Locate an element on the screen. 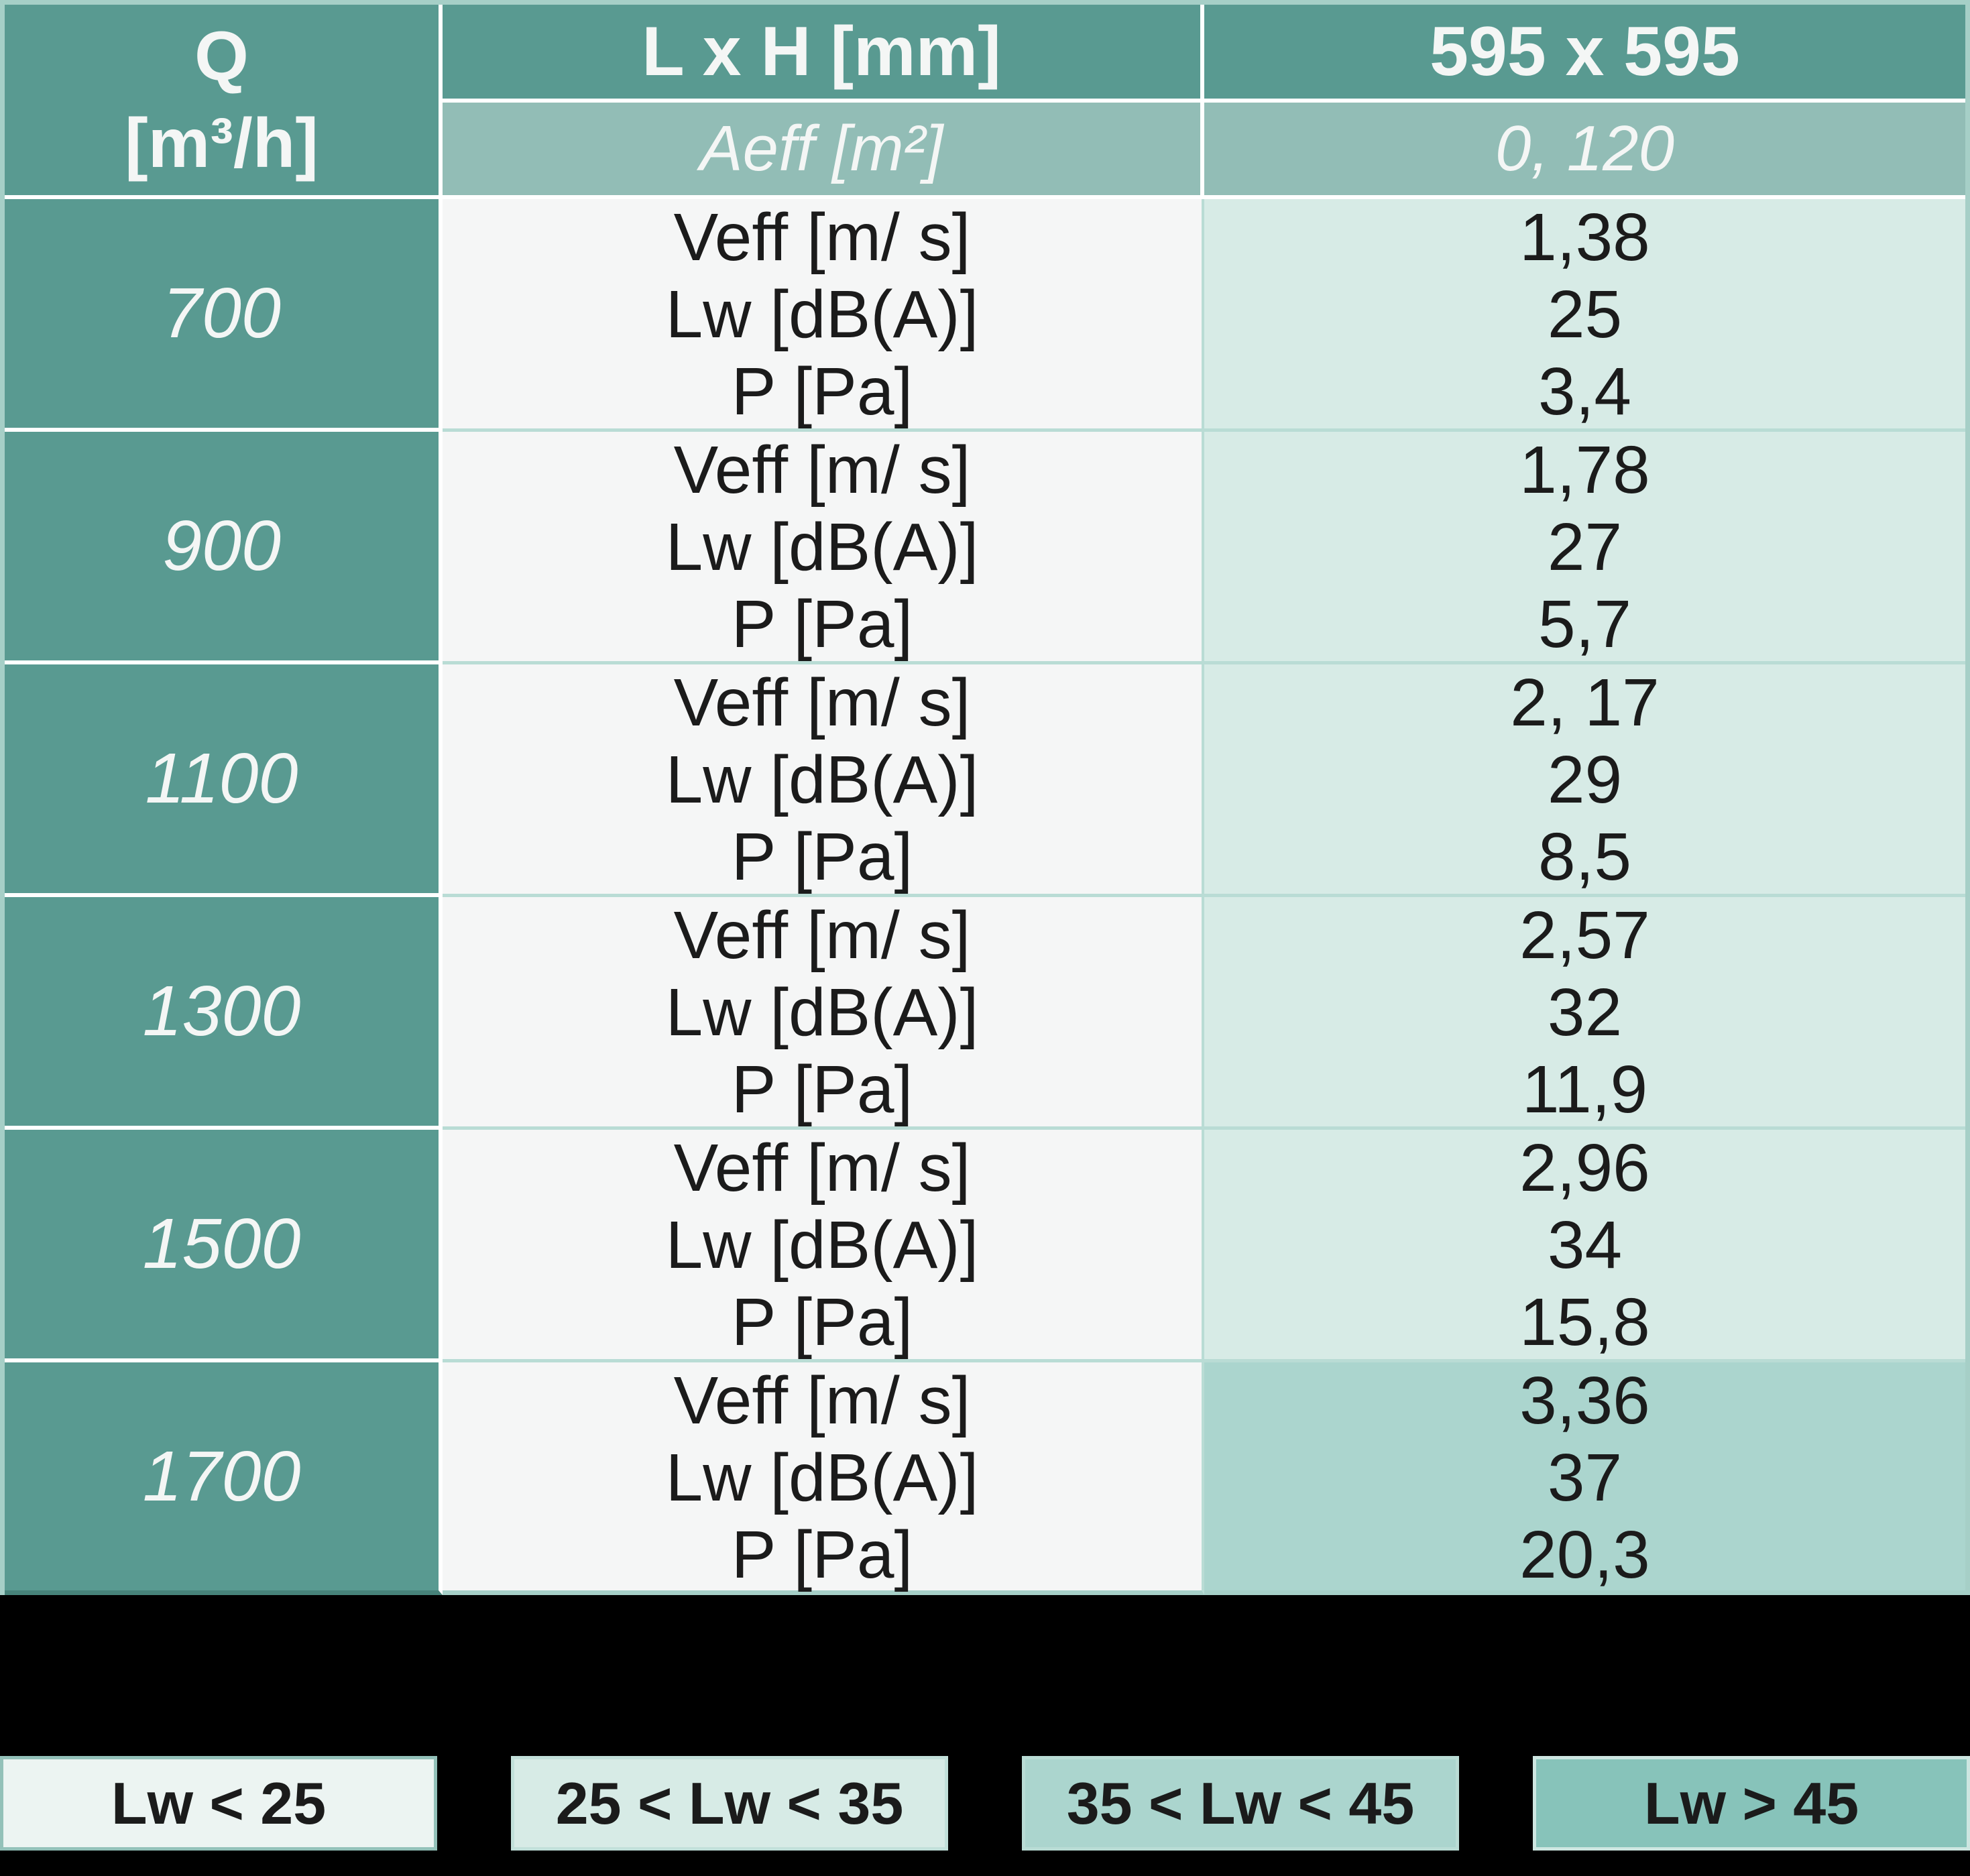  metric-values-cell: 3,36 37 20,3 is located at coordinates (1584, 1478).